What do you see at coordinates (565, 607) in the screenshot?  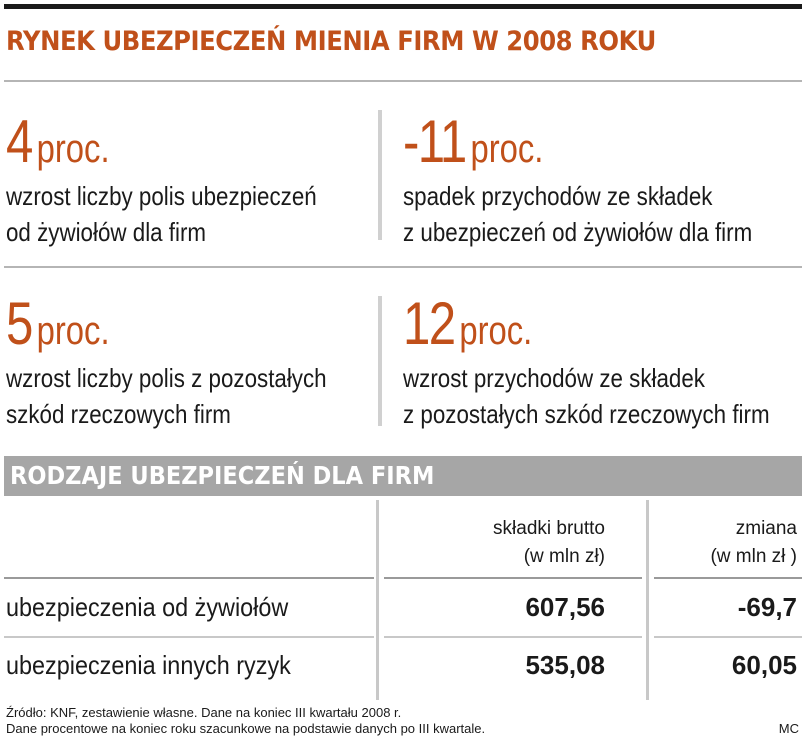 I see `table-cell-premiums: 607,56` at bounding box center [565, 607].